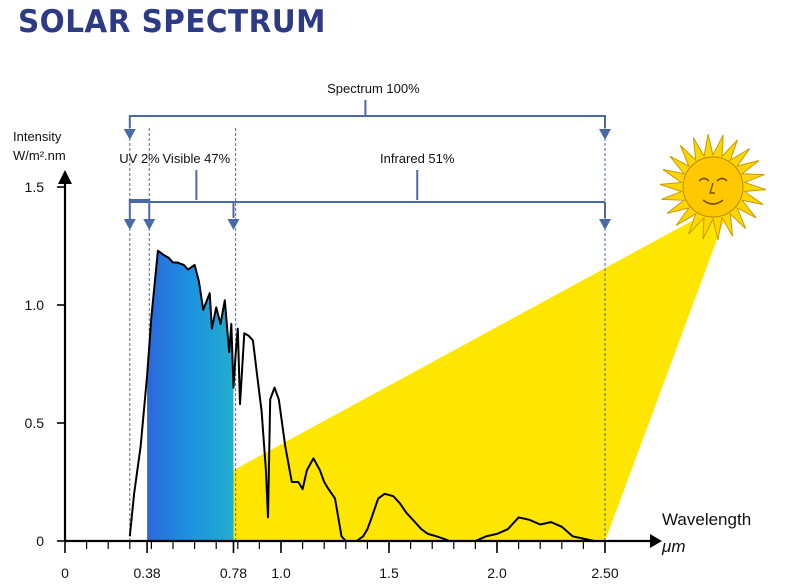 This screenshot has height=588, width=801. What do you see at coordinates (389, 573) in the screenshot?
I see `x-tick-label: 1.5` at bounding box center [389, 573].